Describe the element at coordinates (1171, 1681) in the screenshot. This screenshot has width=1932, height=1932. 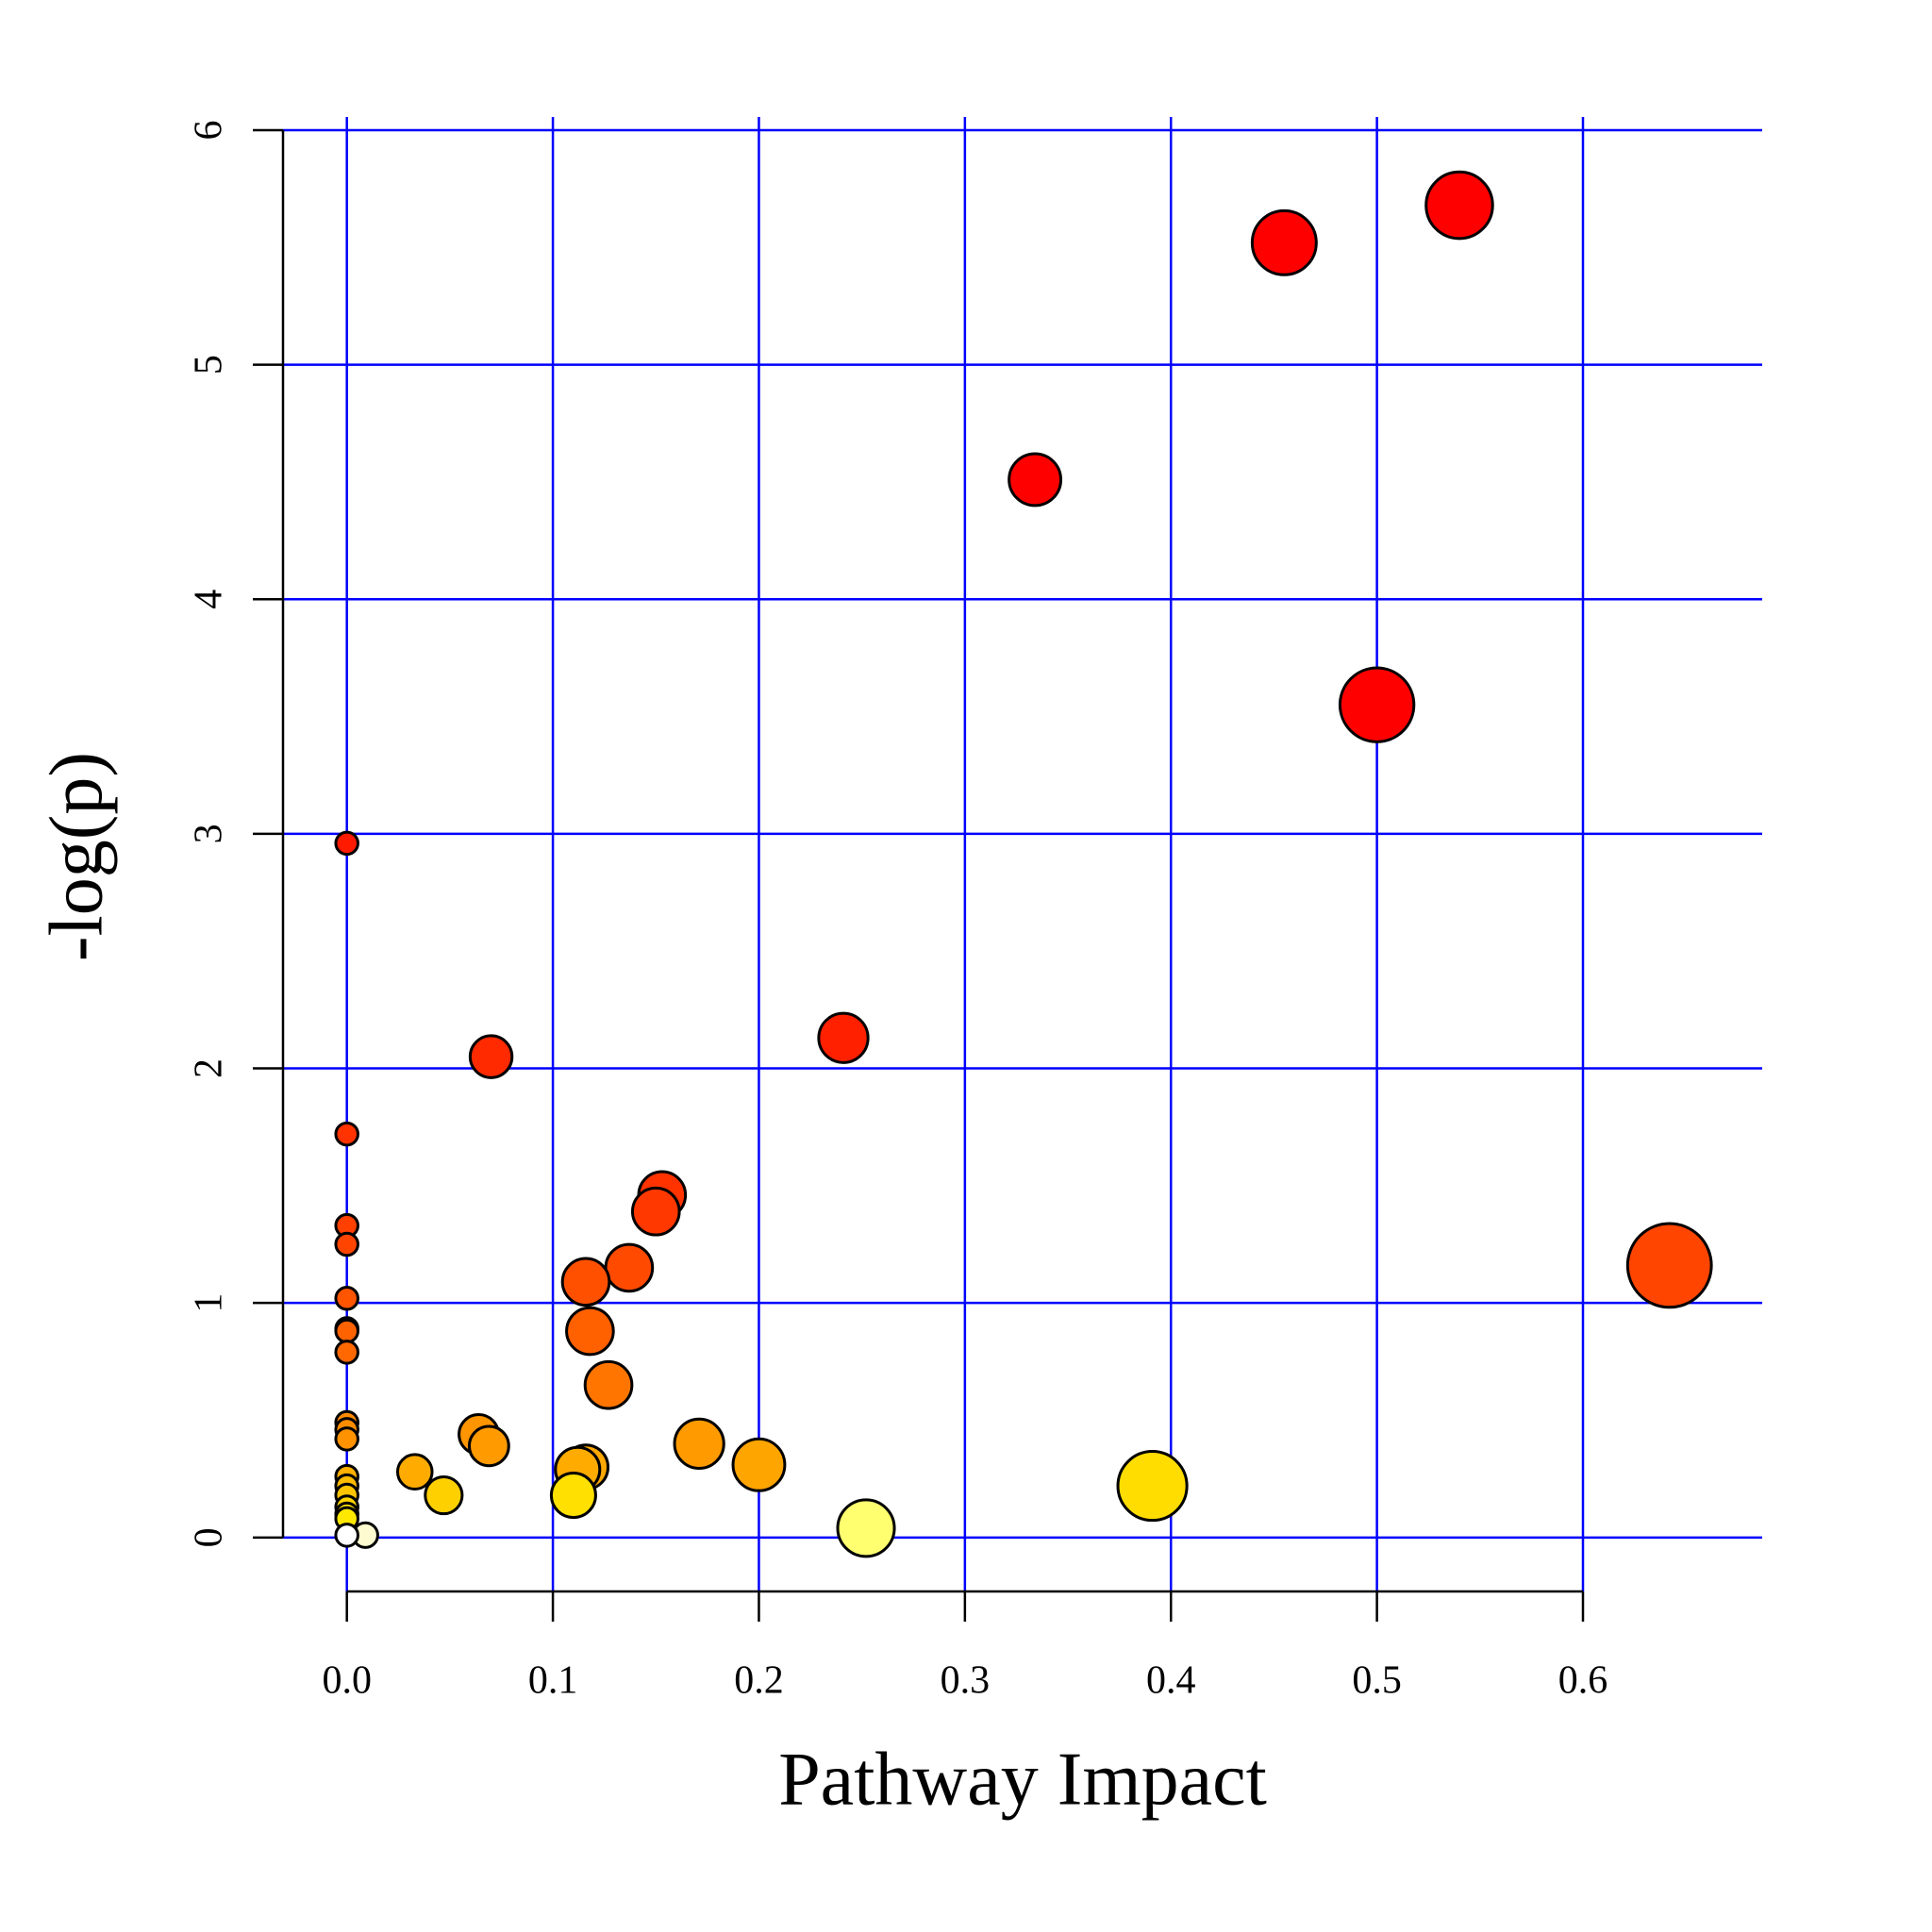
I see `x-tick-label: 0.4` at that location.